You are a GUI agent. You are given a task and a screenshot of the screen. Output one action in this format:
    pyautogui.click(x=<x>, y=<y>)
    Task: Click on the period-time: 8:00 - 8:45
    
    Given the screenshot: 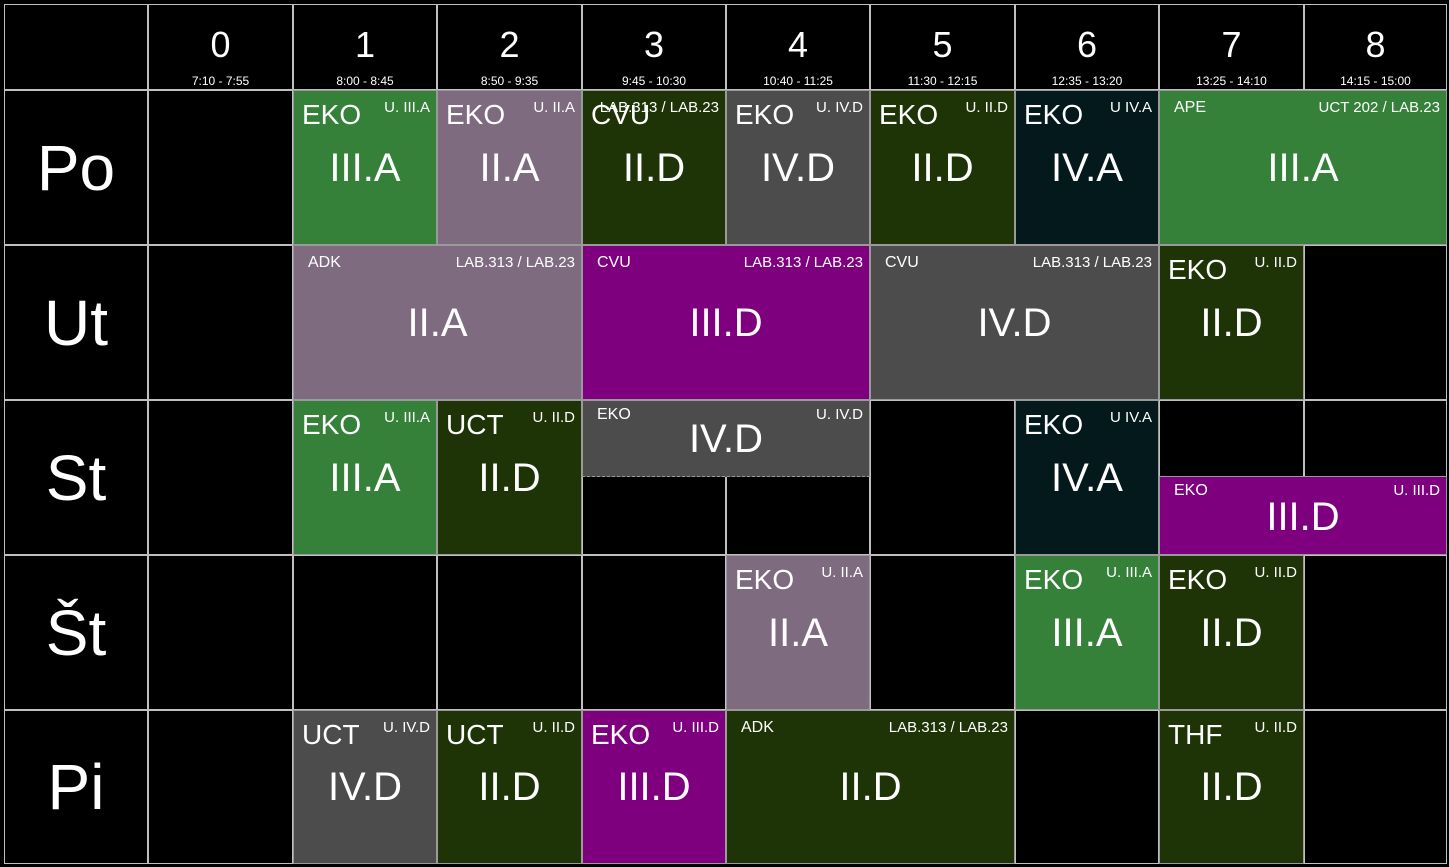 What is the action you would take?
    pyautogui.click(x=365, y=81)
    